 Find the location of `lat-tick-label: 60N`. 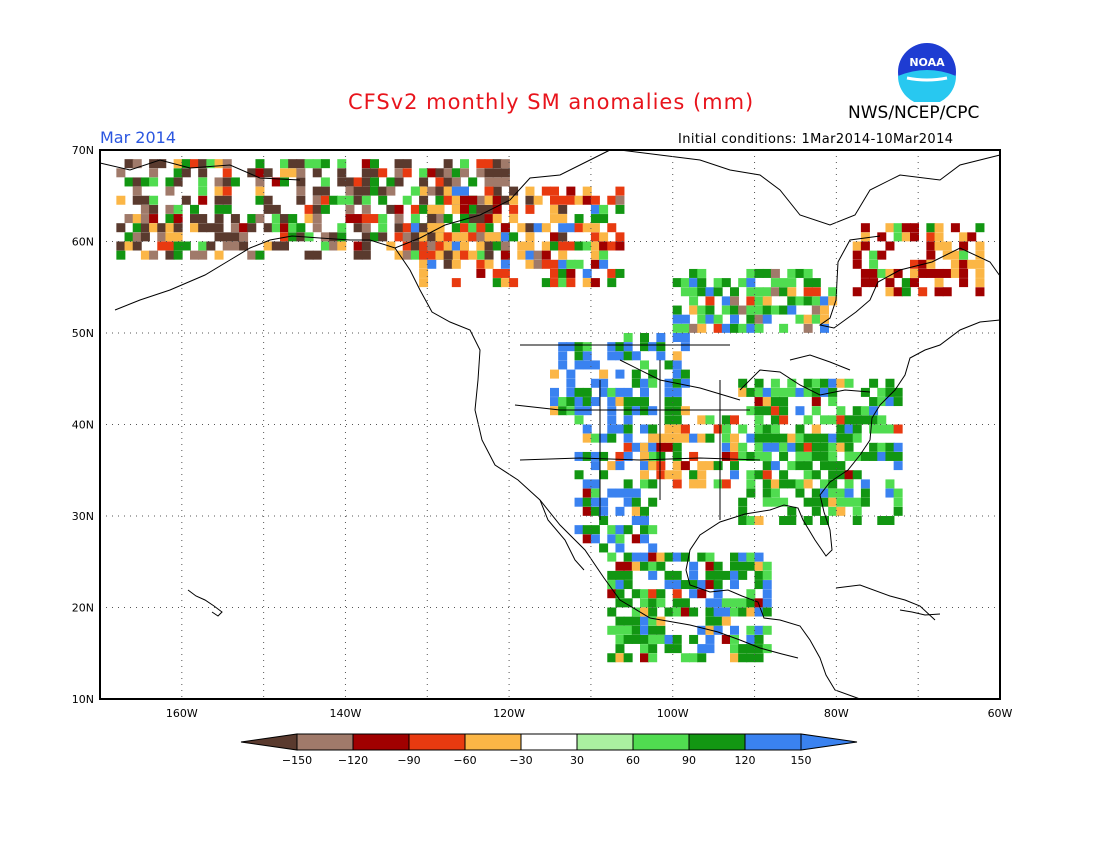

lat-tick-label: 60N is located at coordinates (83, 242).